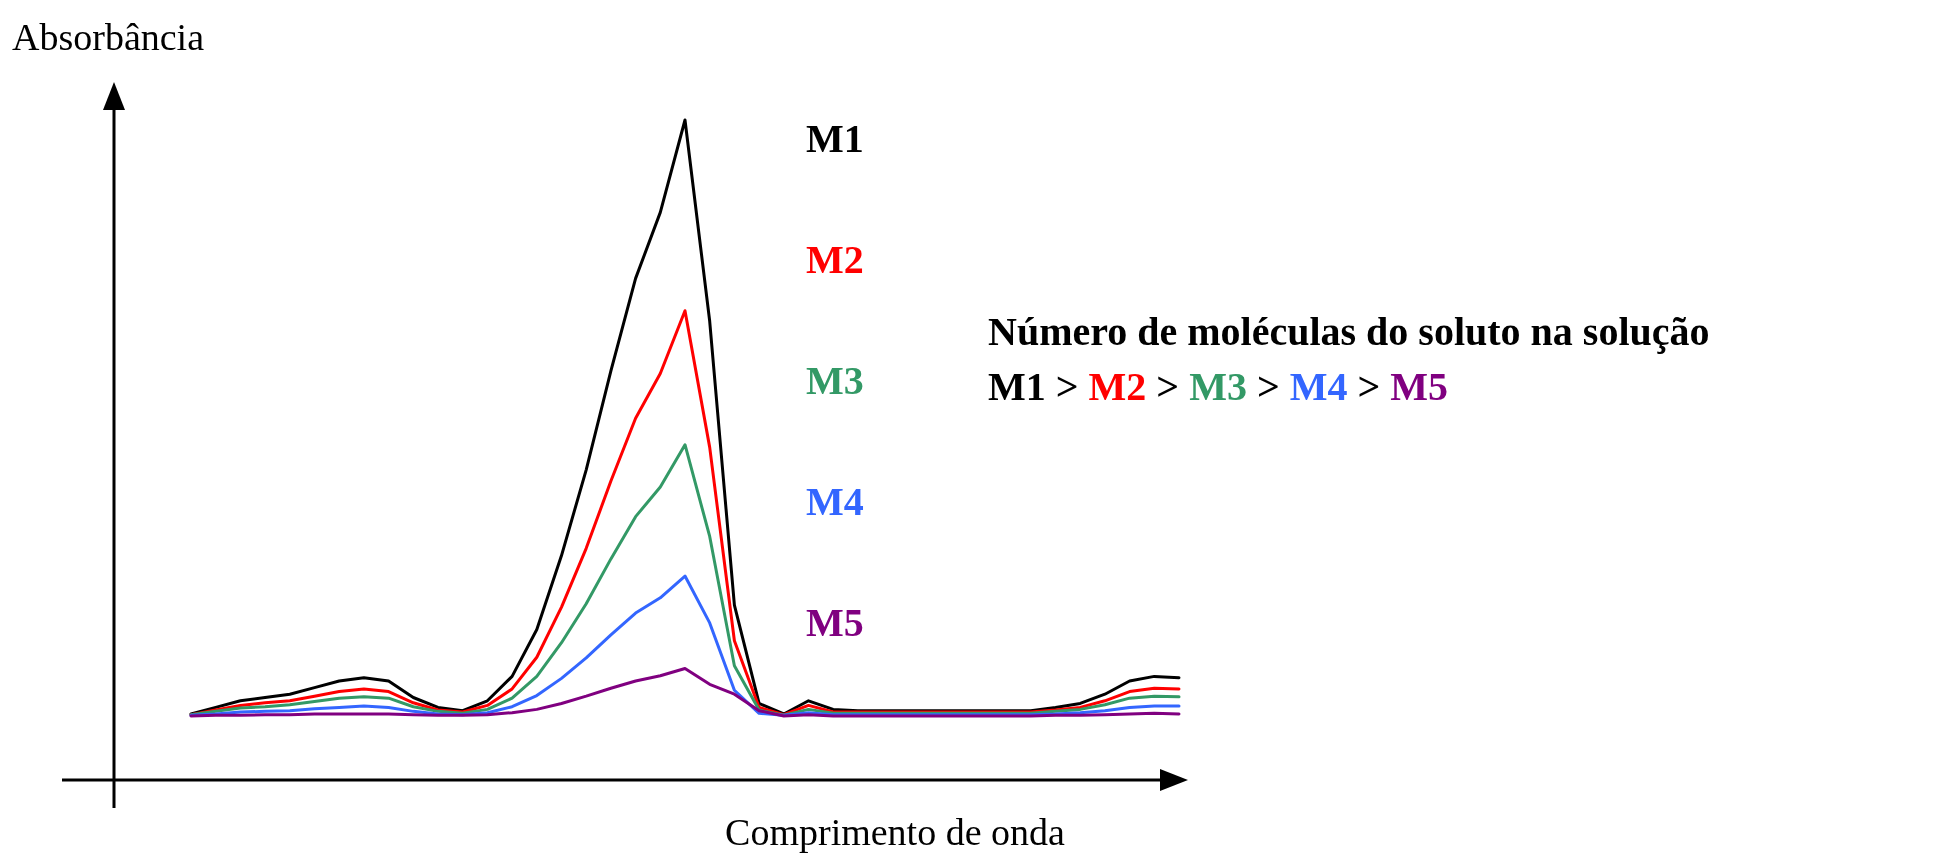 This screenshot has height=859, width=1936. What do you see at coordinates (1349, 331) in the screenshot?
I see `annotation: Número de moléculas do soluto na solução` at bounding box center [1349, 331].